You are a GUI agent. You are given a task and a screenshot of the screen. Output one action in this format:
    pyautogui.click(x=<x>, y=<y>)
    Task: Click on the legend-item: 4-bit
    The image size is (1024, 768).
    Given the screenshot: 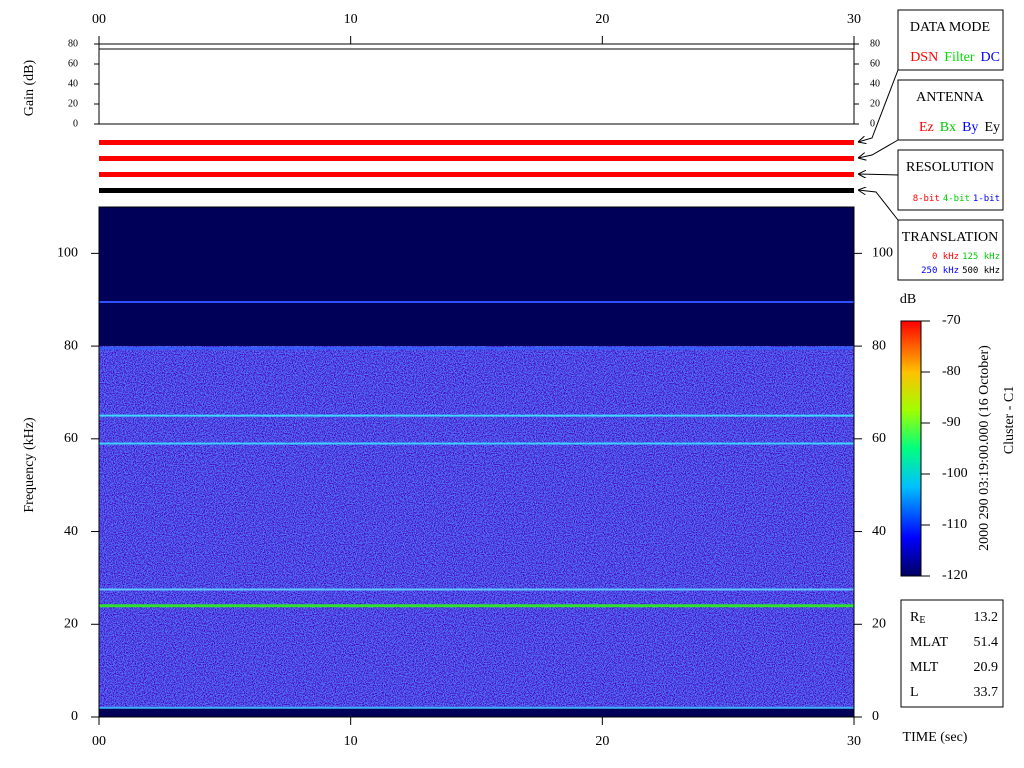 What is the action you would take?
    pyautogui.click(x=956, y=199)
    